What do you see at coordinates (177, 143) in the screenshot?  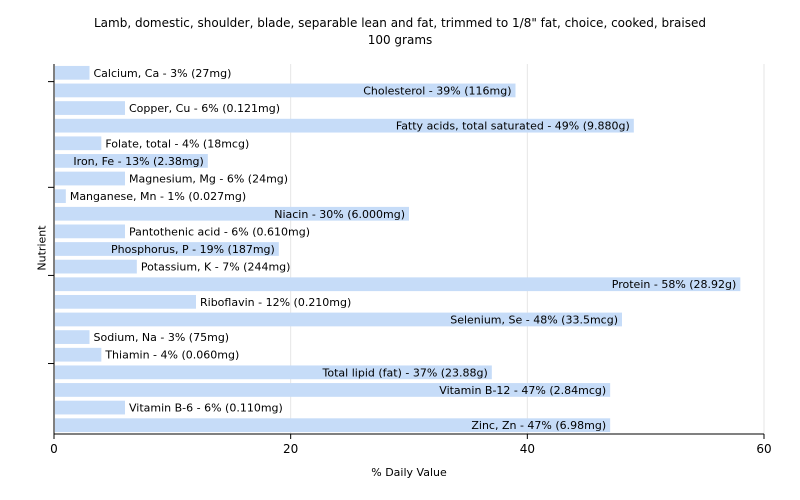 I see `bar-label-4: Folate, total - 4% (18mcg)` at bounding box center [177, 143].